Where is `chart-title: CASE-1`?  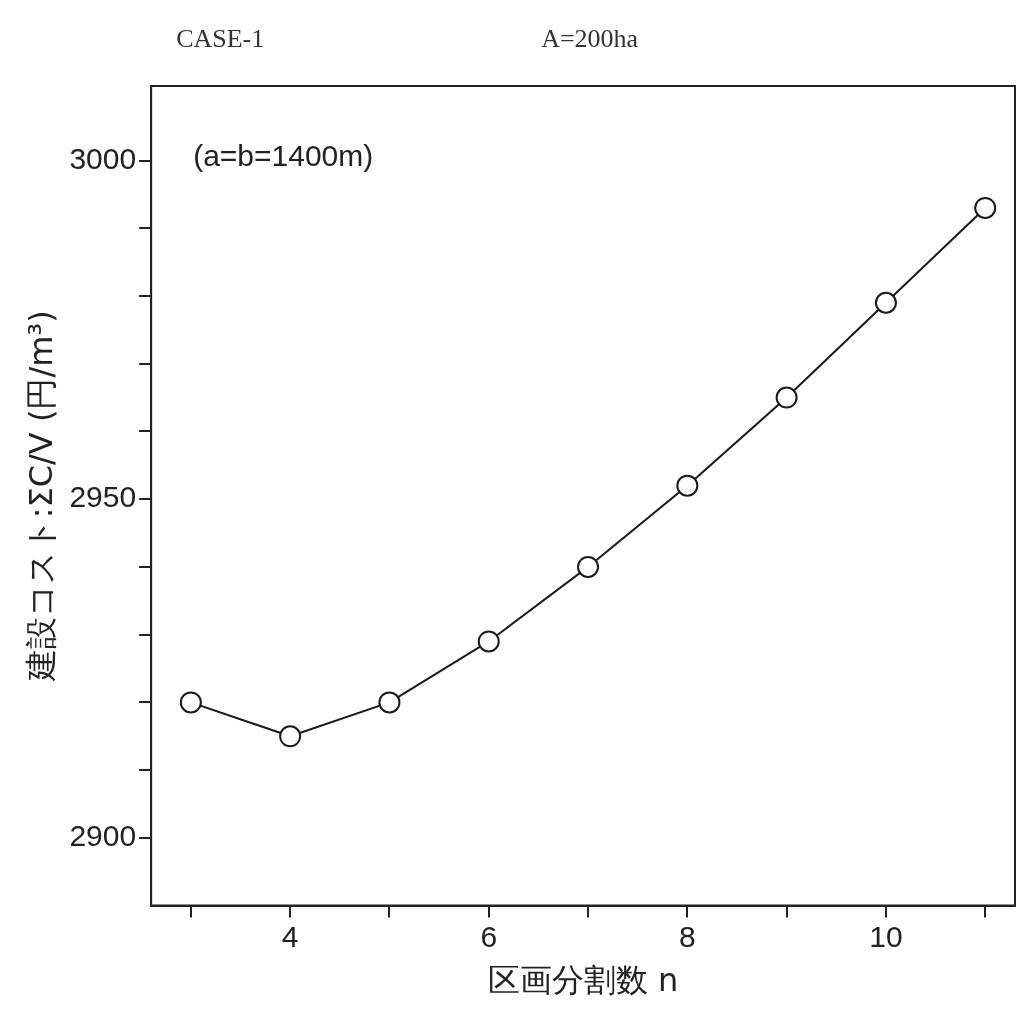
chart-title: CASE-1 is located at coordinates (220, 38).